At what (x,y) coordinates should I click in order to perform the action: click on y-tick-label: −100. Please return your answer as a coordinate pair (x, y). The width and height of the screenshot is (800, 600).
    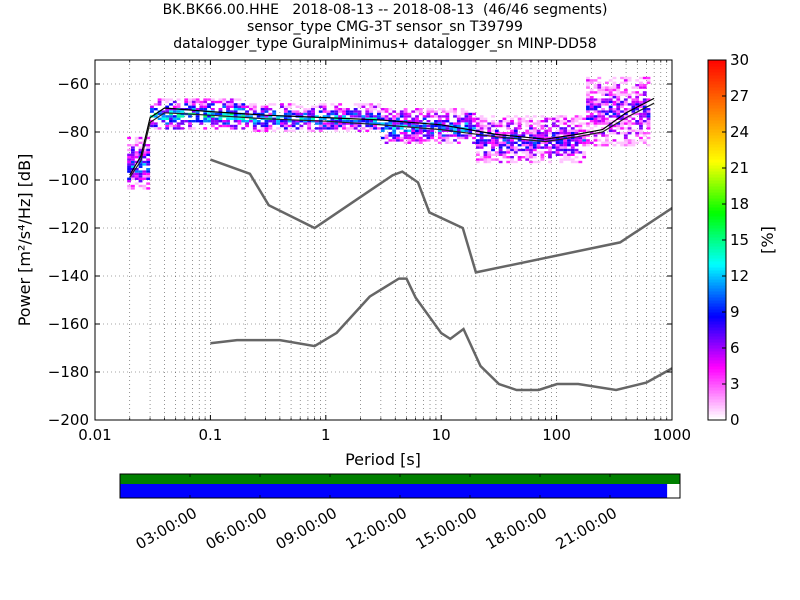
    Looking at the image, I should click on (68, 180).